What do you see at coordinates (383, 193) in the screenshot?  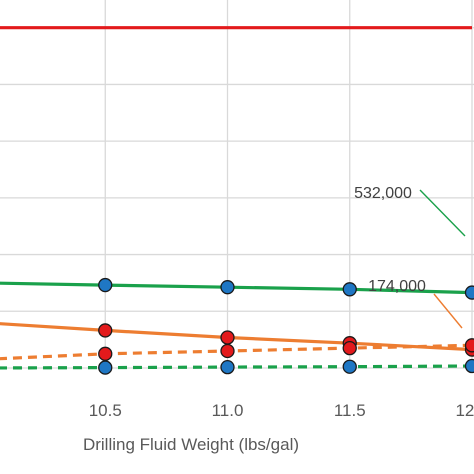 I see `callout-label-0: 532,000` at bounding box center [383, 193].